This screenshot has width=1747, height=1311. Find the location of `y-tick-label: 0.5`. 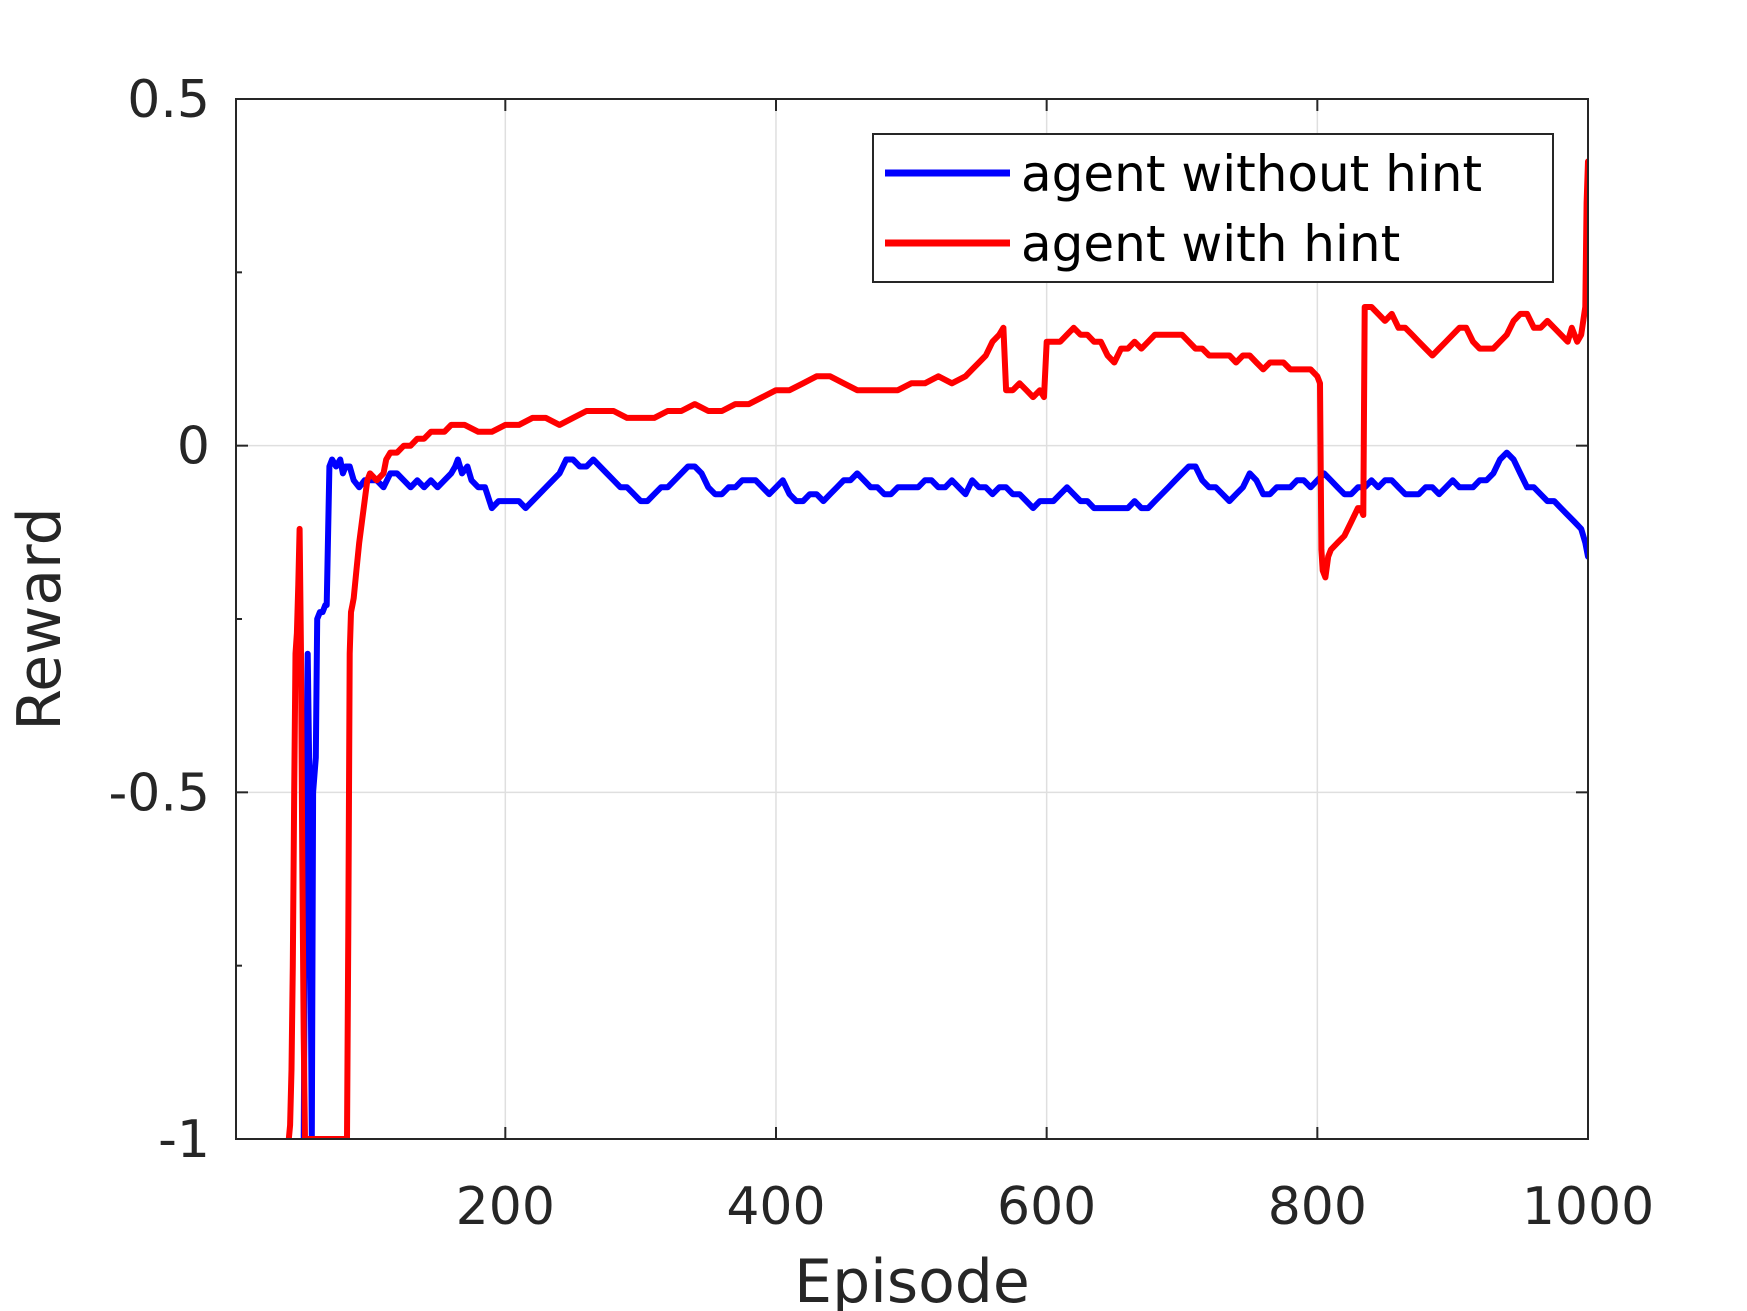

y-tick-label: 0.5 is located at coordinates (168, 100).